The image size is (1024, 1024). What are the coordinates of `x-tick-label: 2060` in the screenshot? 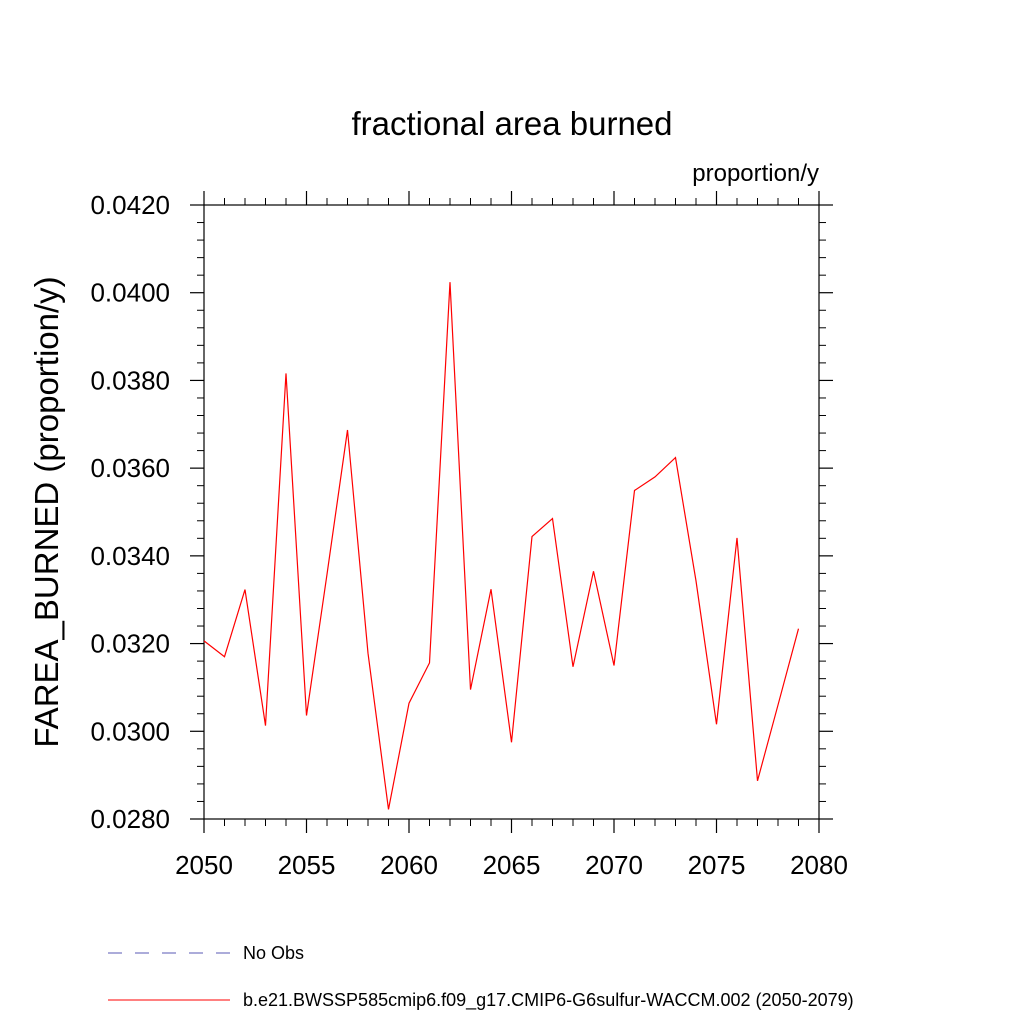 It's located at (409, 865).